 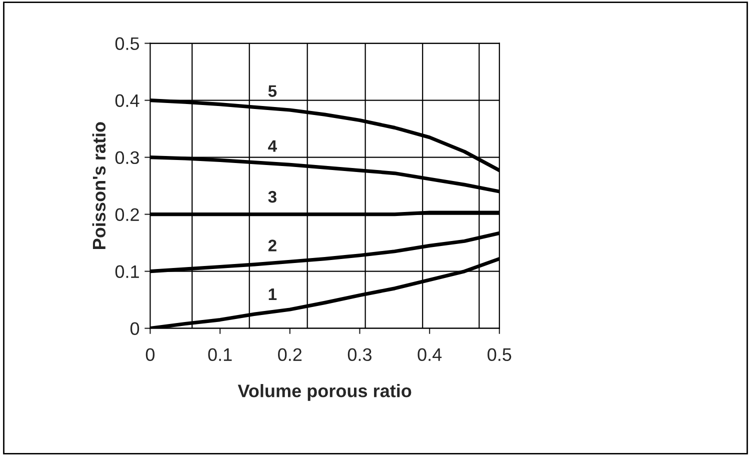 What do you see at coordinates (500, 355) in the screenshot?
I see `x-tick-label: 0.5` at bounding box center [500, 355].